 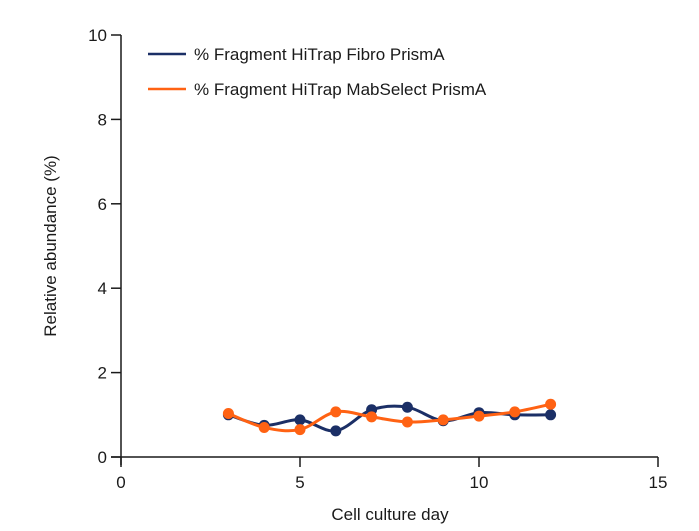 What do you see at coordinates (340, 89) in the screenshot?
I see `legend-label-mabselect: % Fragment HiTrap MabSelect PrismA` at bounding box center [340, 89].